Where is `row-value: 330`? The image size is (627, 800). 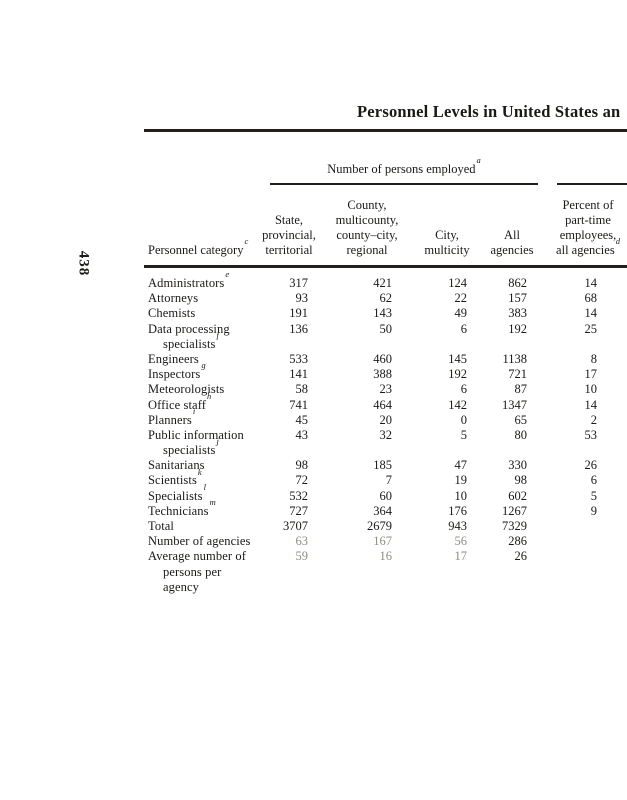 row-value: 330 is located at coordinates (517, 465).